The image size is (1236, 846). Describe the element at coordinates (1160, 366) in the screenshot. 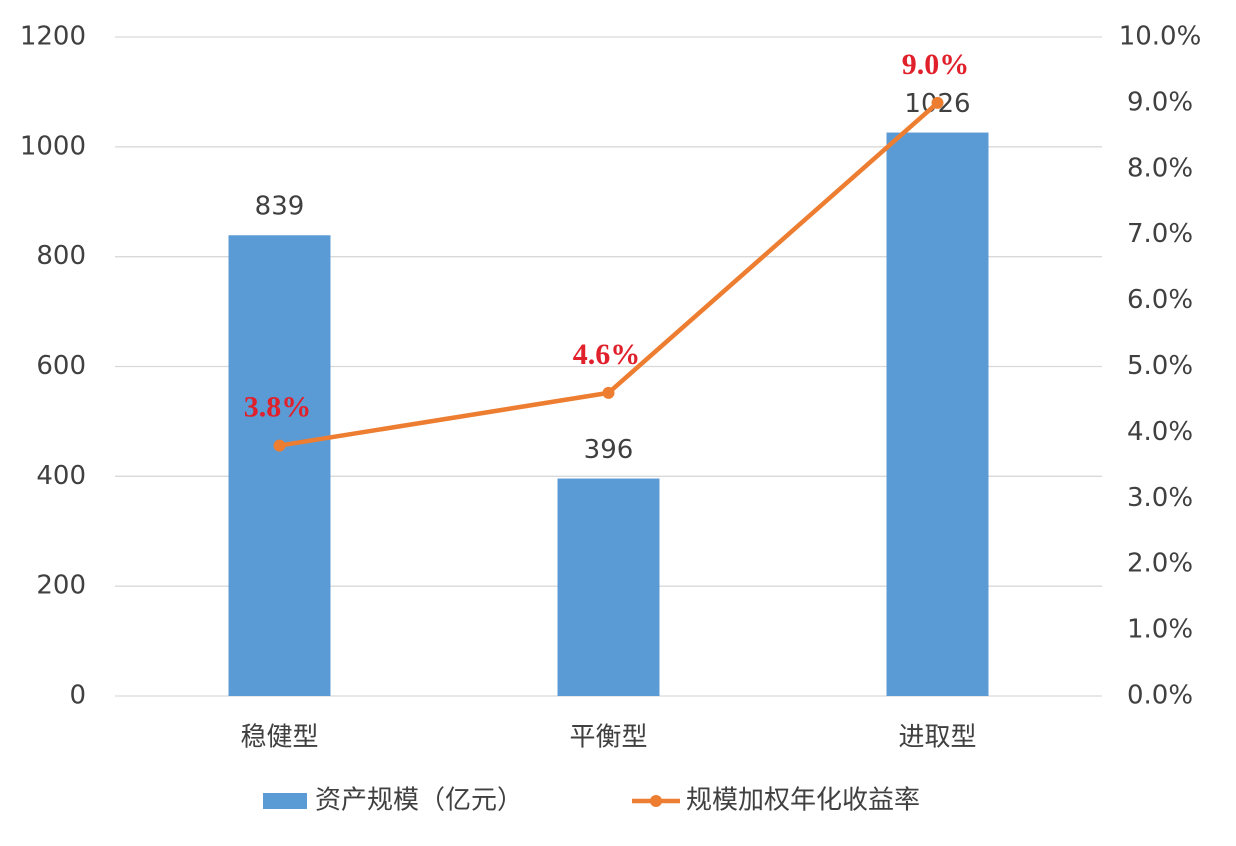

I see `y2-tick-label: 5.0%` at that location.